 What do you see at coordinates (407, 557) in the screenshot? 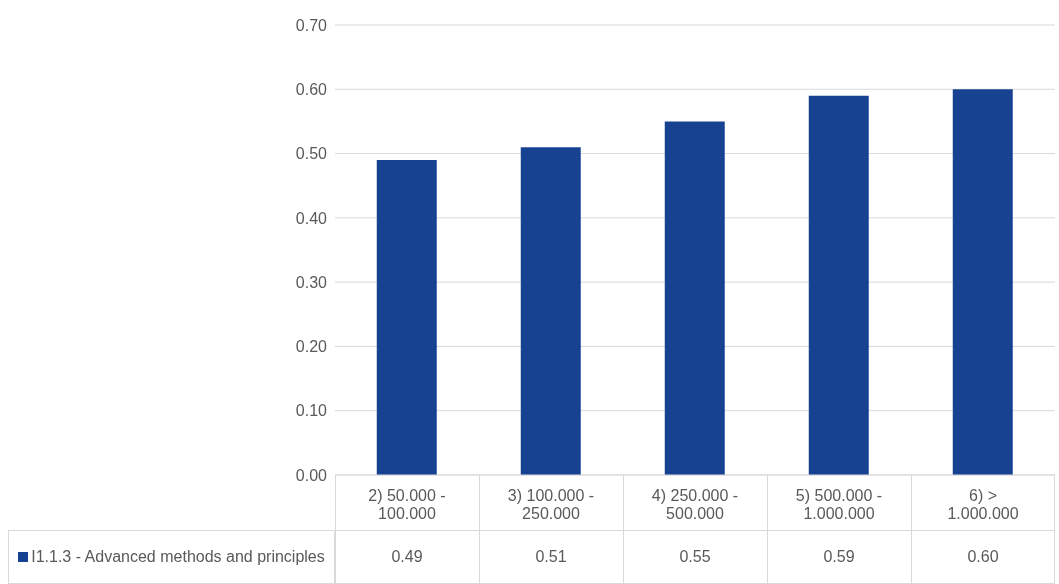
I see `data-label: 0.49` at bounding box center [407, 557].